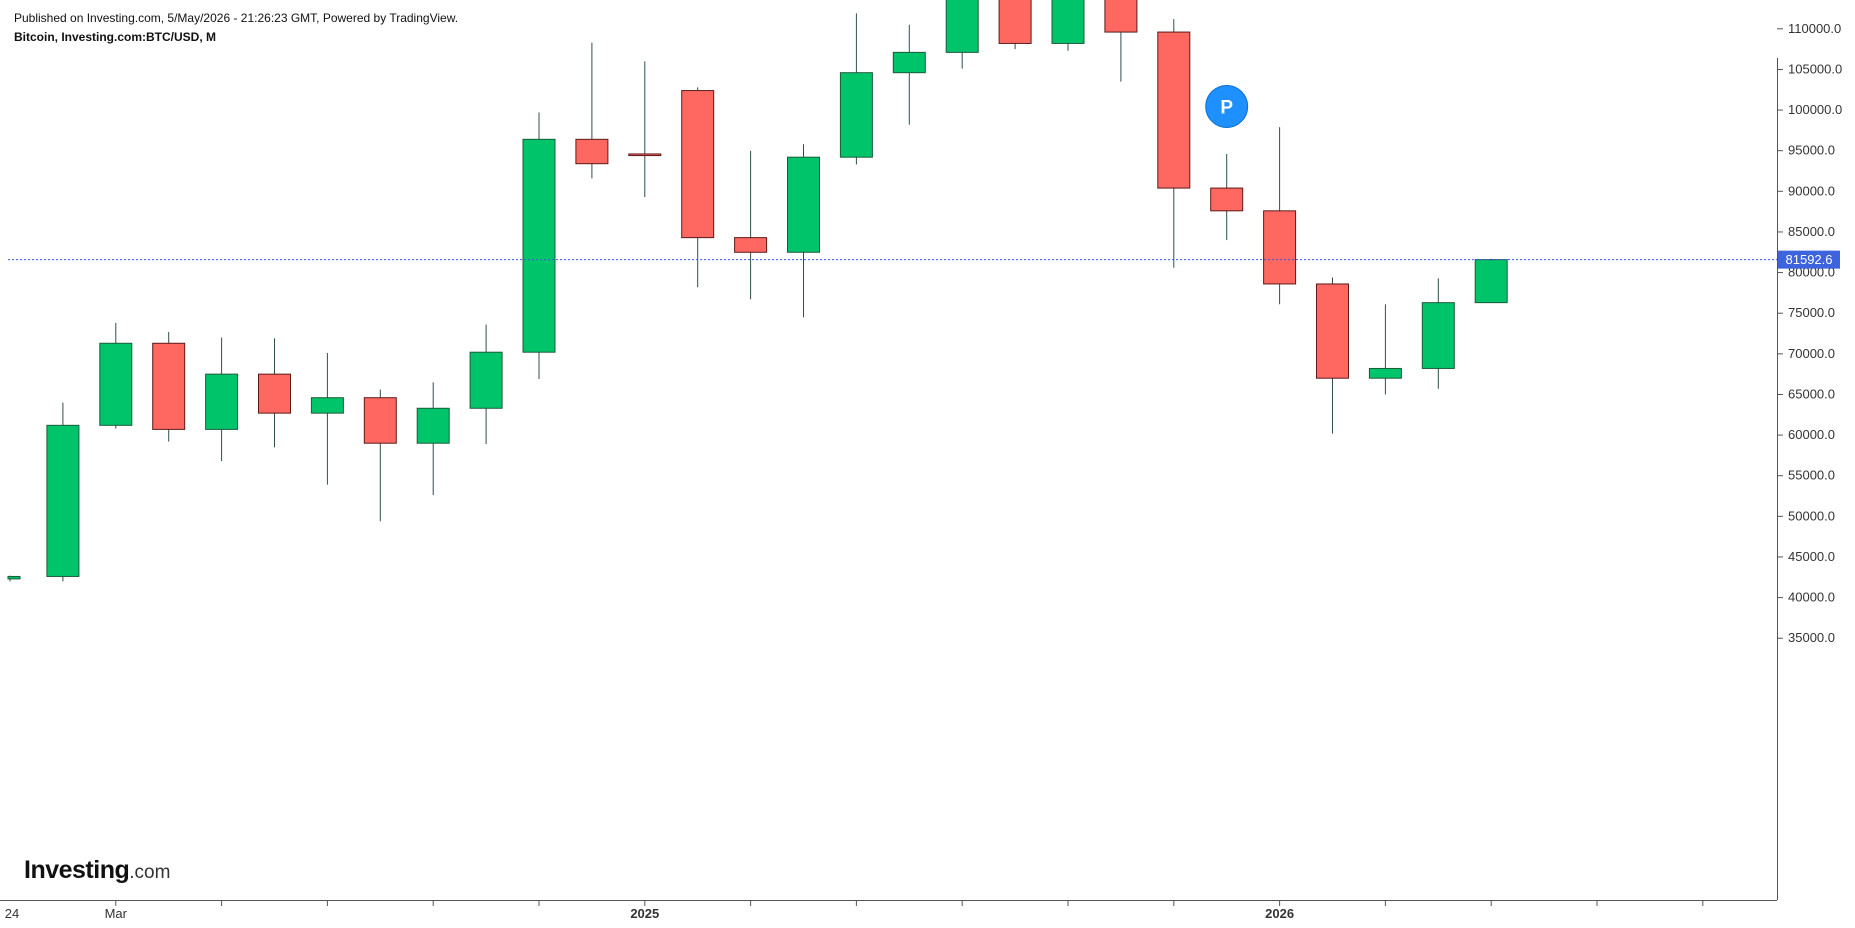  Describe the element at coordinates (644, 913) in the screenshot. I see `x-tick-label: 2025` at that location.